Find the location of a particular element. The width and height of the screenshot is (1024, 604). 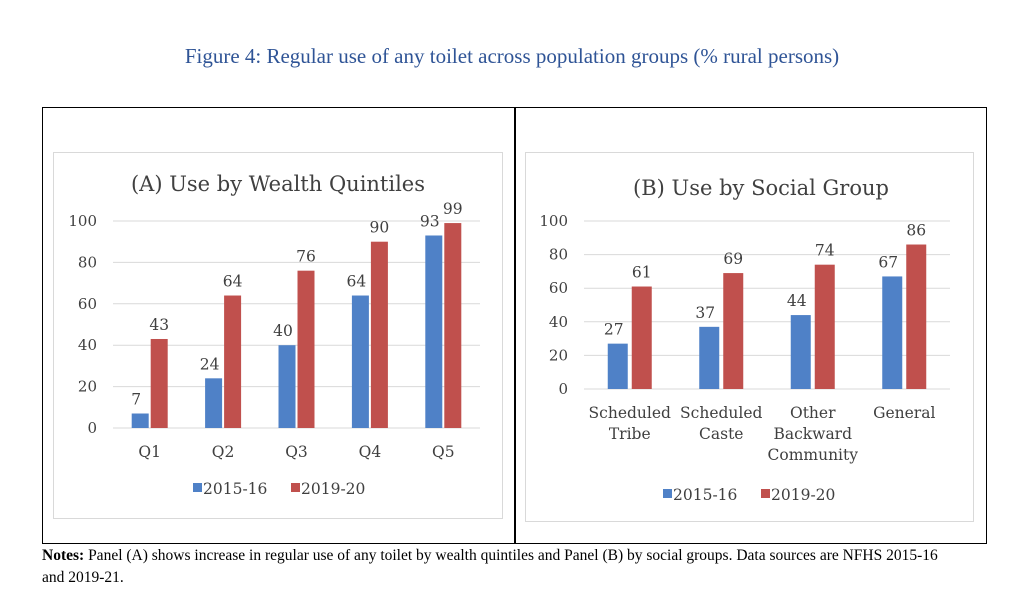

chart-b-category-label: Other is located at coordinates (813, 413).